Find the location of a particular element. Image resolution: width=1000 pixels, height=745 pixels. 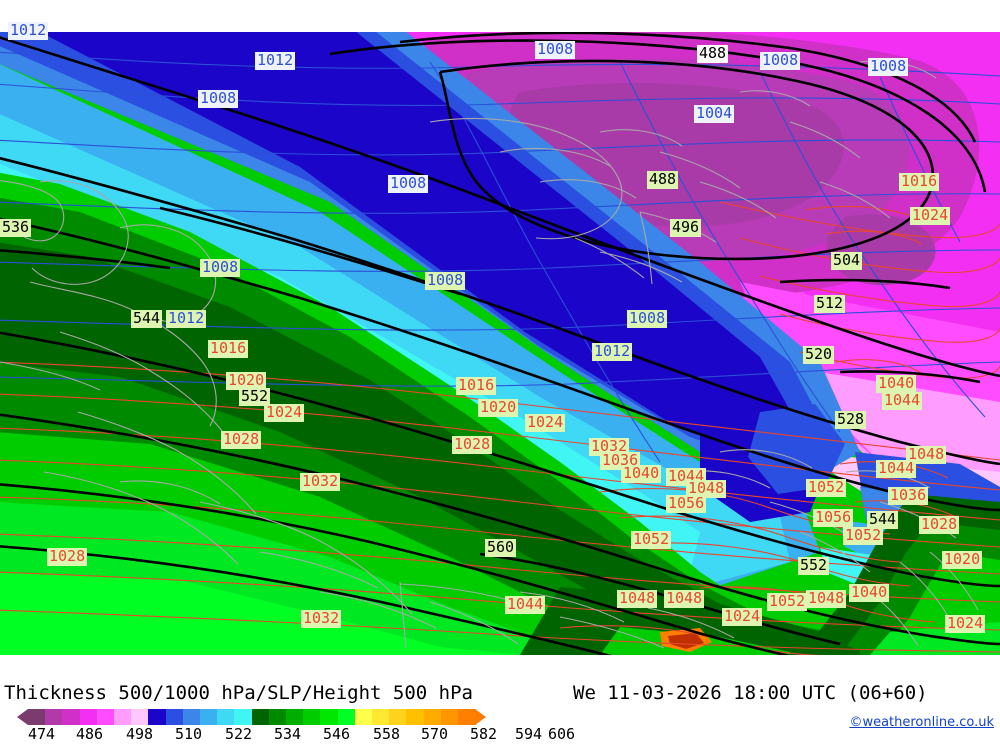

weatheronline-credit-link: ©weatheronline.co.uk is located at coordinates (921, 722).